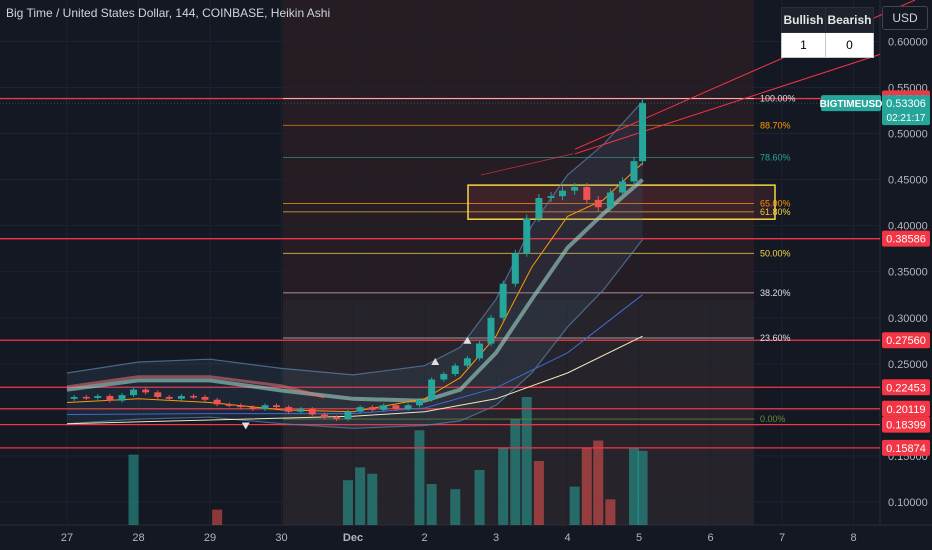  I want to click on price-level-tag-label: 0.15874, so click(906, 449).